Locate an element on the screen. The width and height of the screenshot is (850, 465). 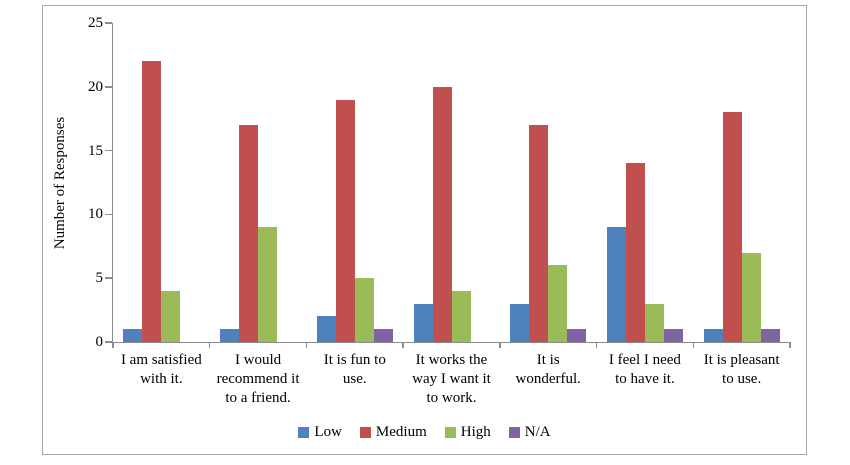
legend-label: N/A is located at coordinates (537, 431).